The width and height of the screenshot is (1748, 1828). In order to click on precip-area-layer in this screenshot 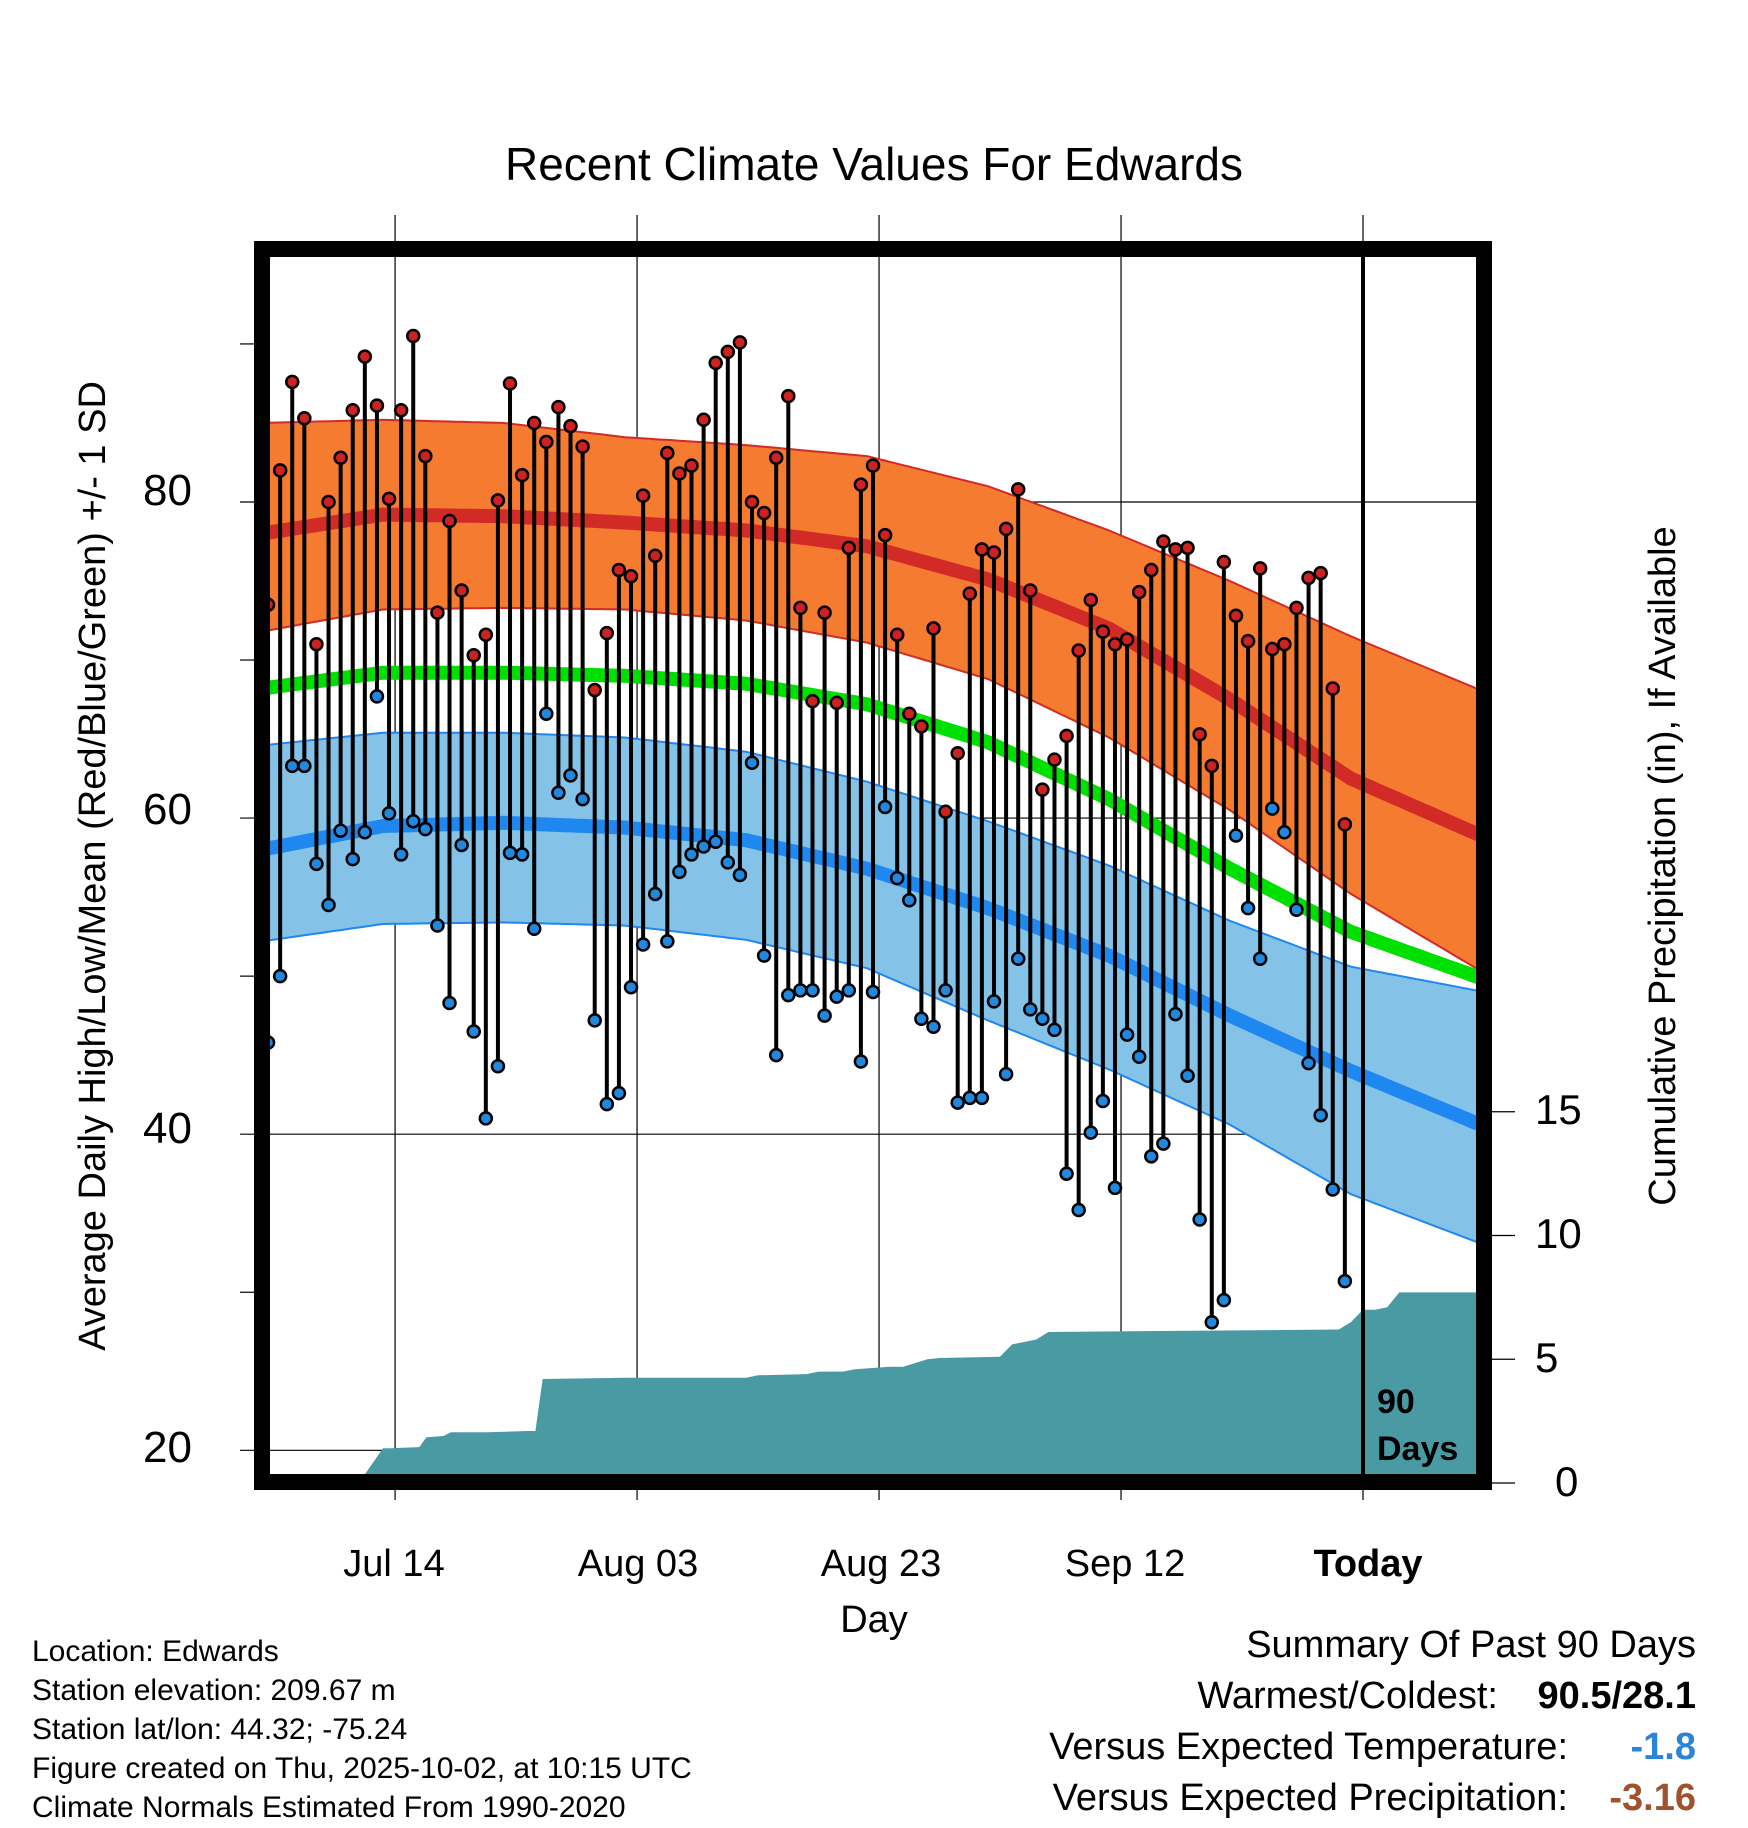, I will do `click(924, 1383)`.